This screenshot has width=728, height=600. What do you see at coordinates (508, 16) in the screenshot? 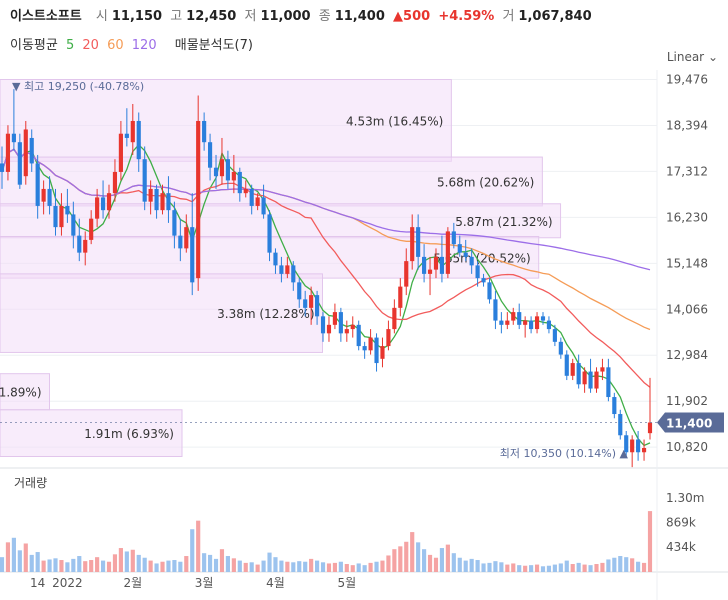
I see `volume-label: 거` at bounding box center [508, 16].